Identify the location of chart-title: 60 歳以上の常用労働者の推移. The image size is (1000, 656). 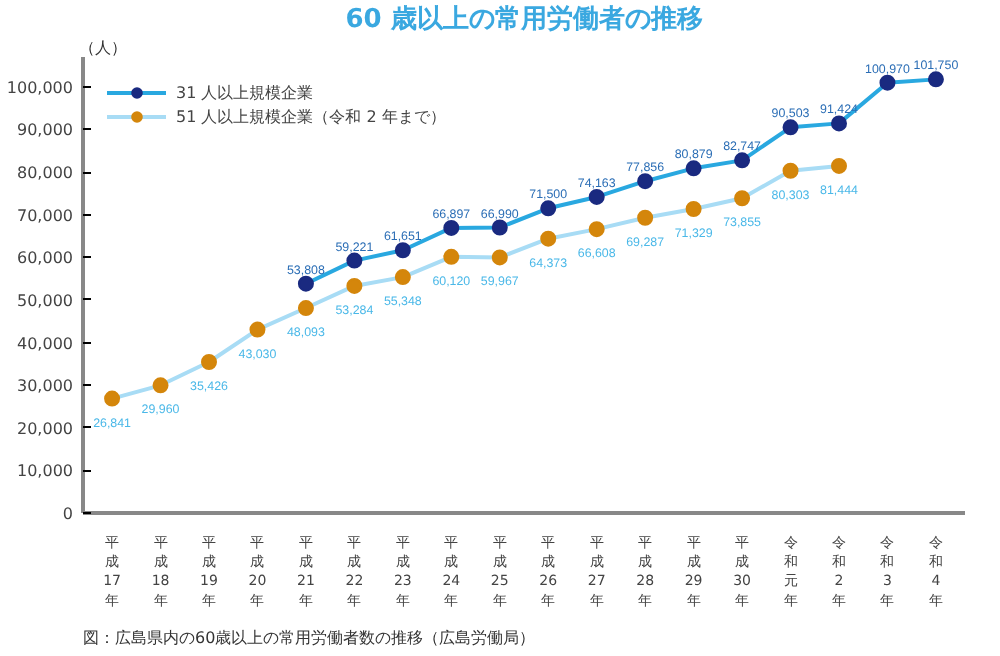
(524, 19).